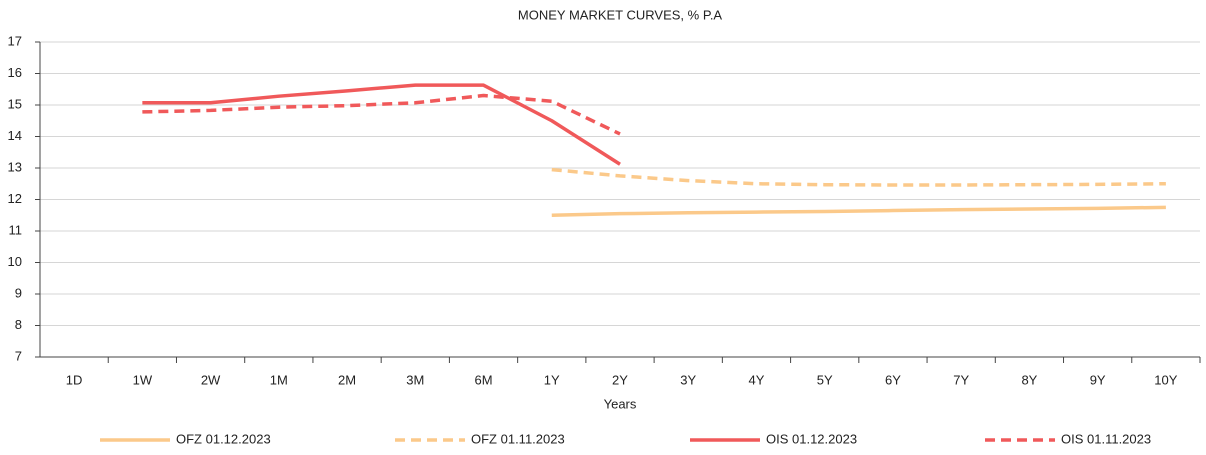  I want to click on x-tick-label: 8Y, so click(1029, 379).